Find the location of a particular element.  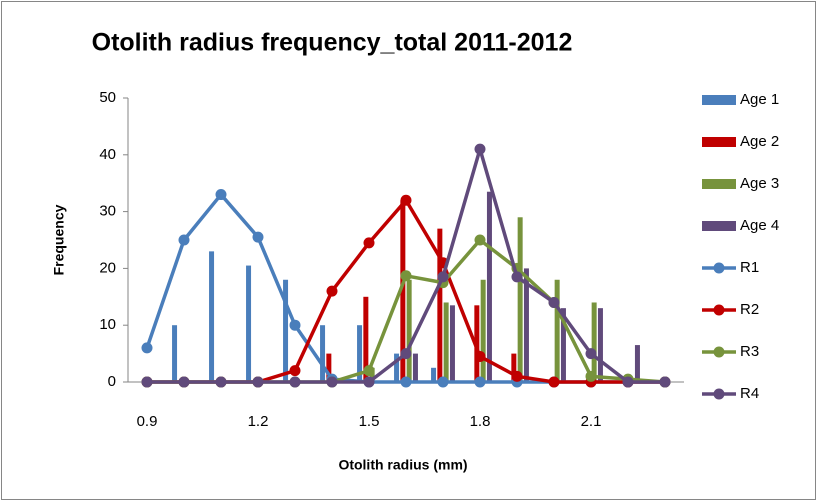

x-axis-title: Otolith radius (mm) is located at coordinates (402, 465).